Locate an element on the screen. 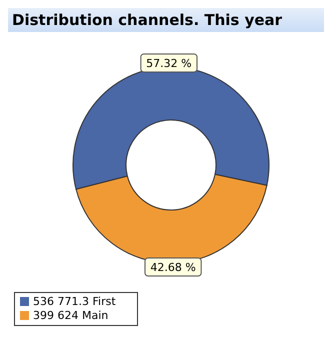  data-label: 42.68 % is located at coordinates (173, 267).